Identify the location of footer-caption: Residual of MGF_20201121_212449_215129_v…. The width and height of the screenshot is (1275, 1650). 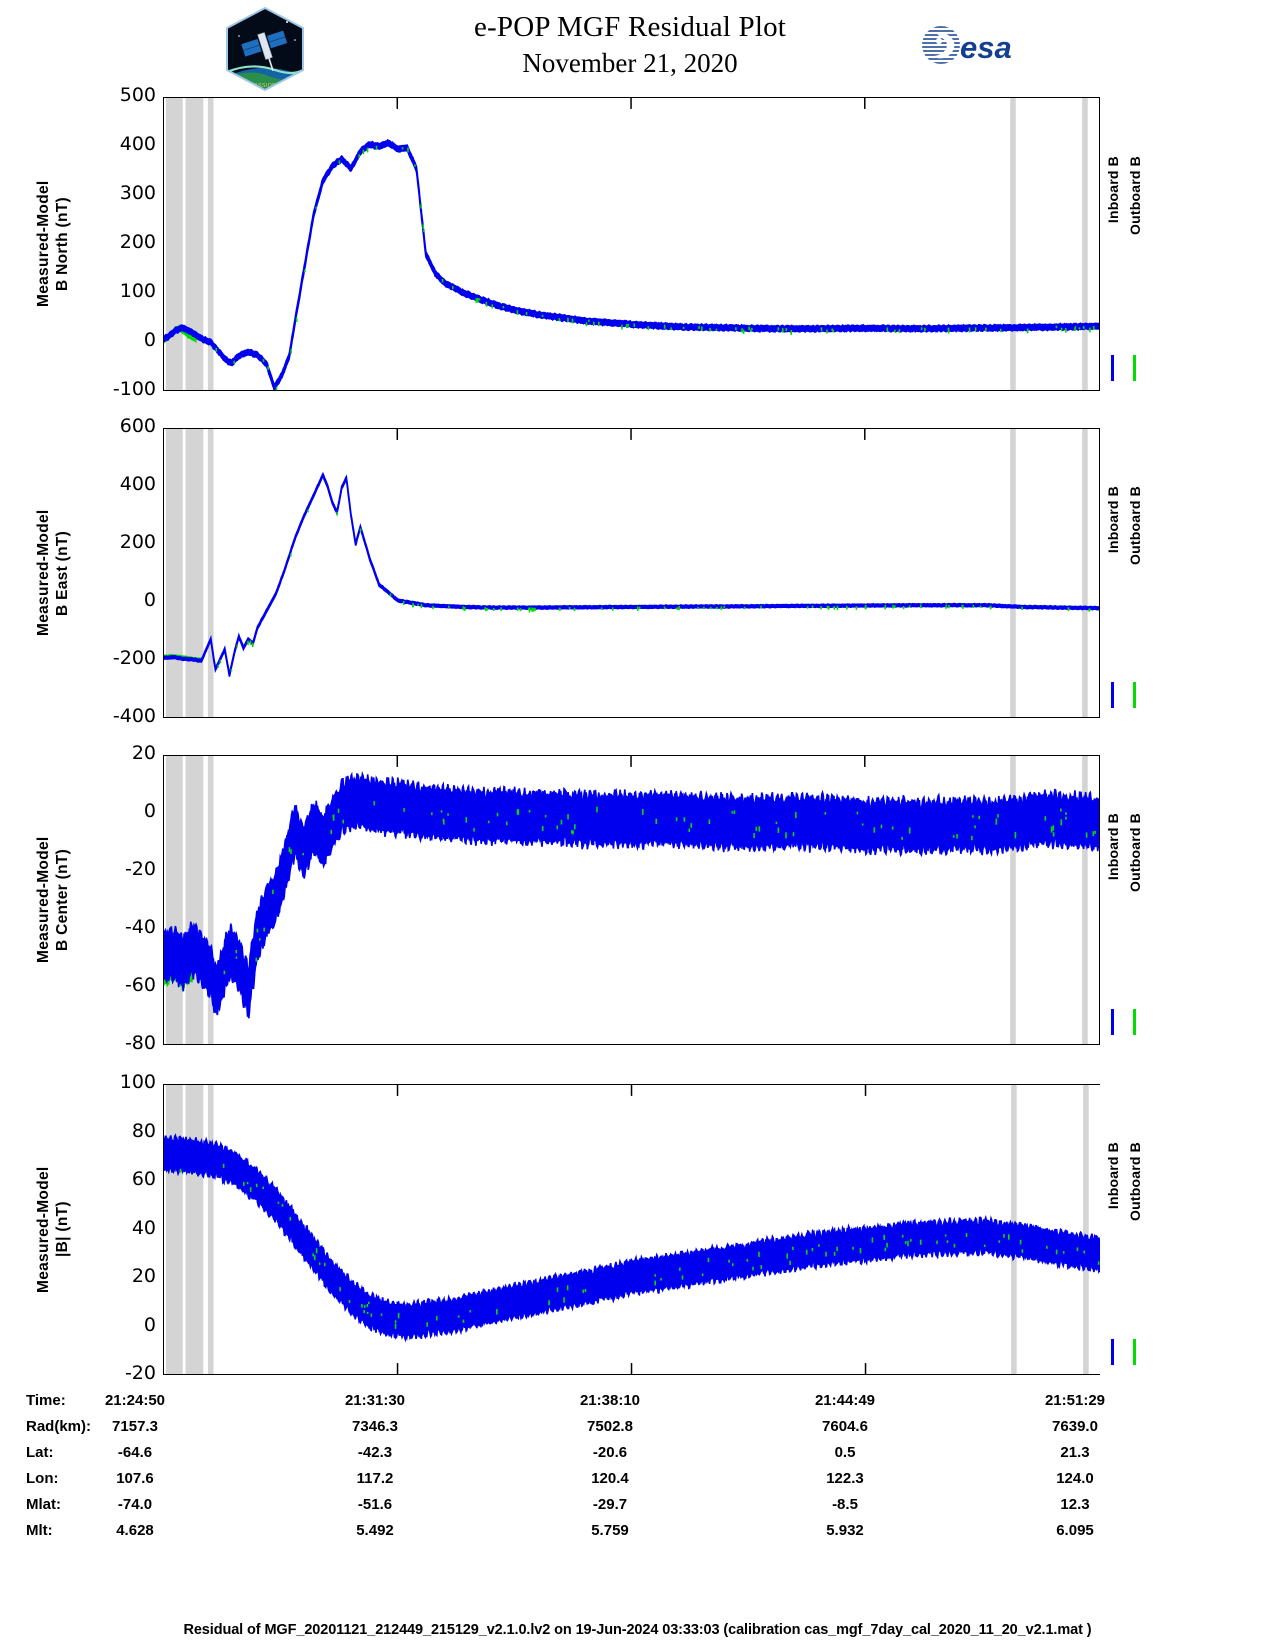
(637, 1630).